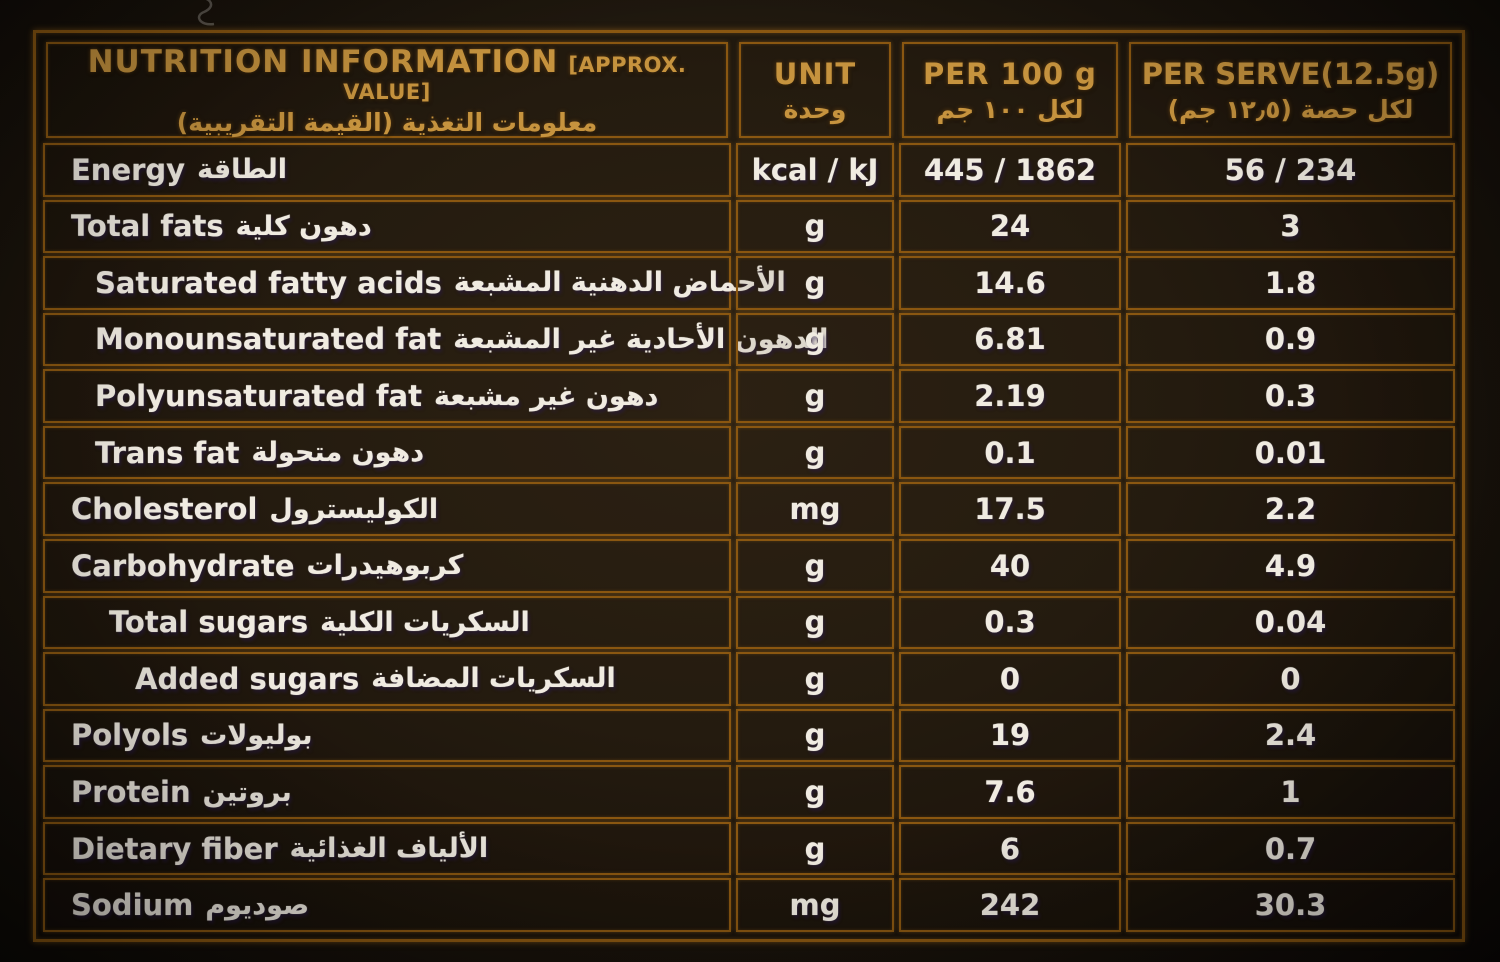  What do you see at coordinates (247, 792) in the screenshot?
I see `row-label-ar: بروتين` at bounding box center [247, 792].